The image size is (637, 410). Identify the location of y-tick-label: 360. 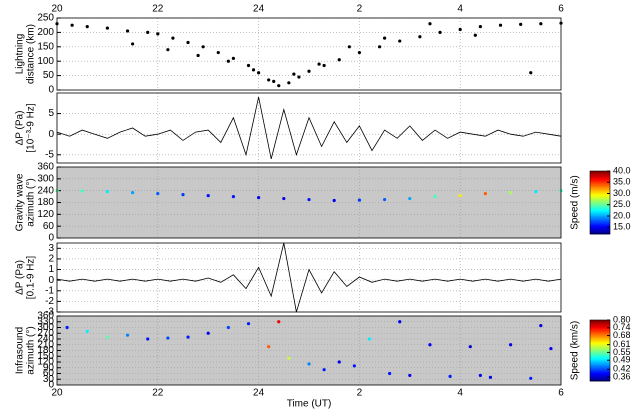
(45, 167).